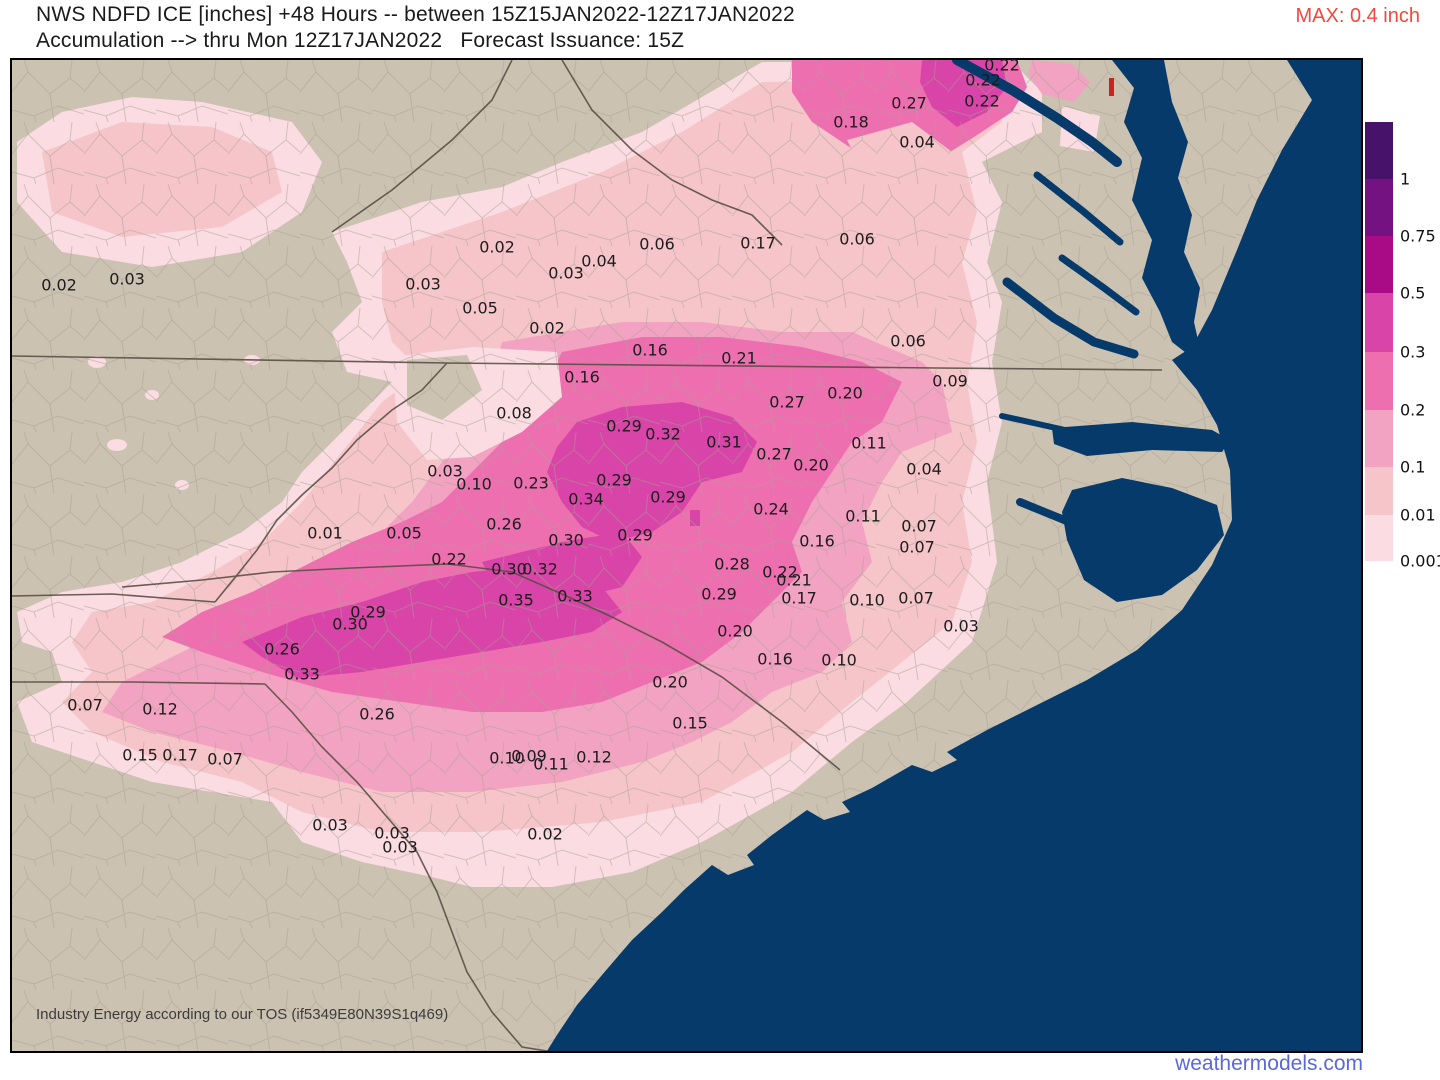 The height and width of the screenshot is (1080, 1440). Describe the element at coordinates (1413, 352) in the screenshot. I see `colorbar-tick: 0.3` at that location.